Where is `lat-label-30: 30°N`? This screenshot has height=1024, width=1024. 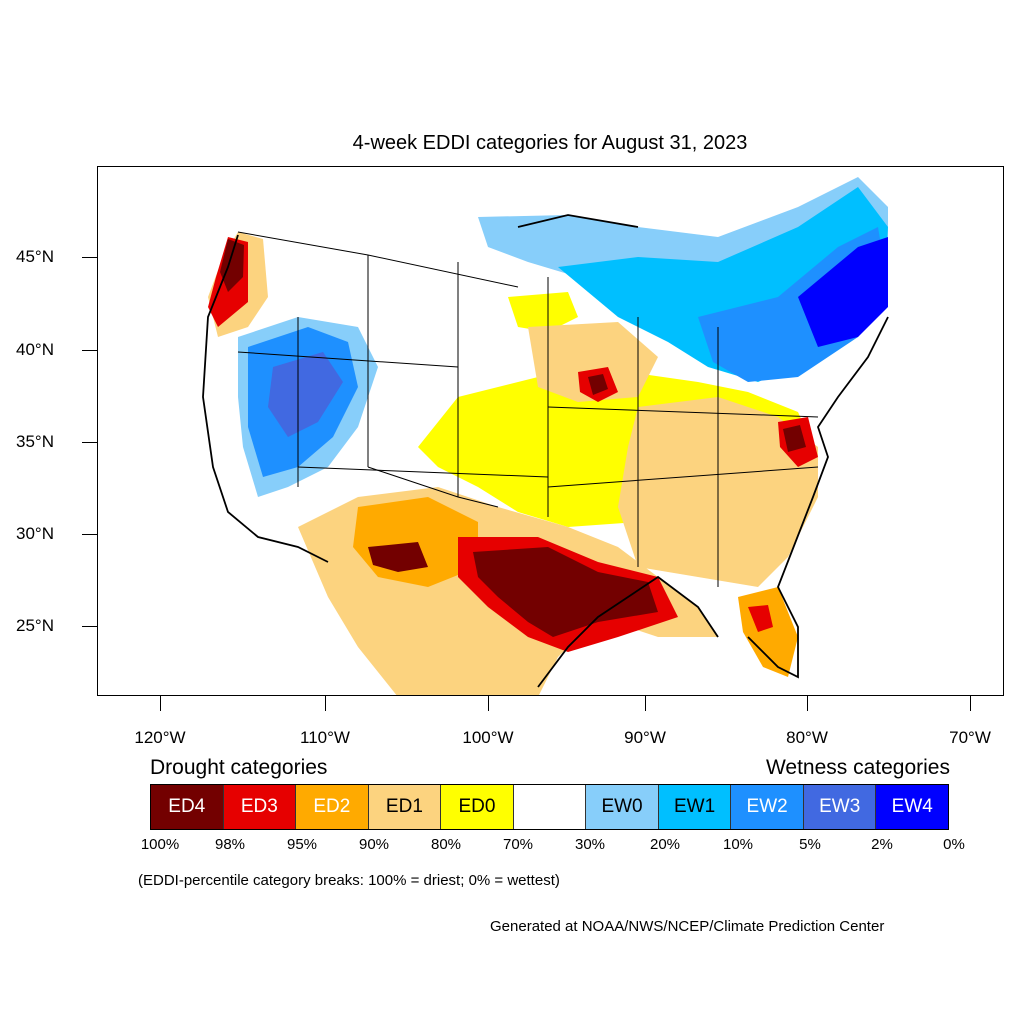
lat-label-30: 30°N is located at coordinates (35, 533).